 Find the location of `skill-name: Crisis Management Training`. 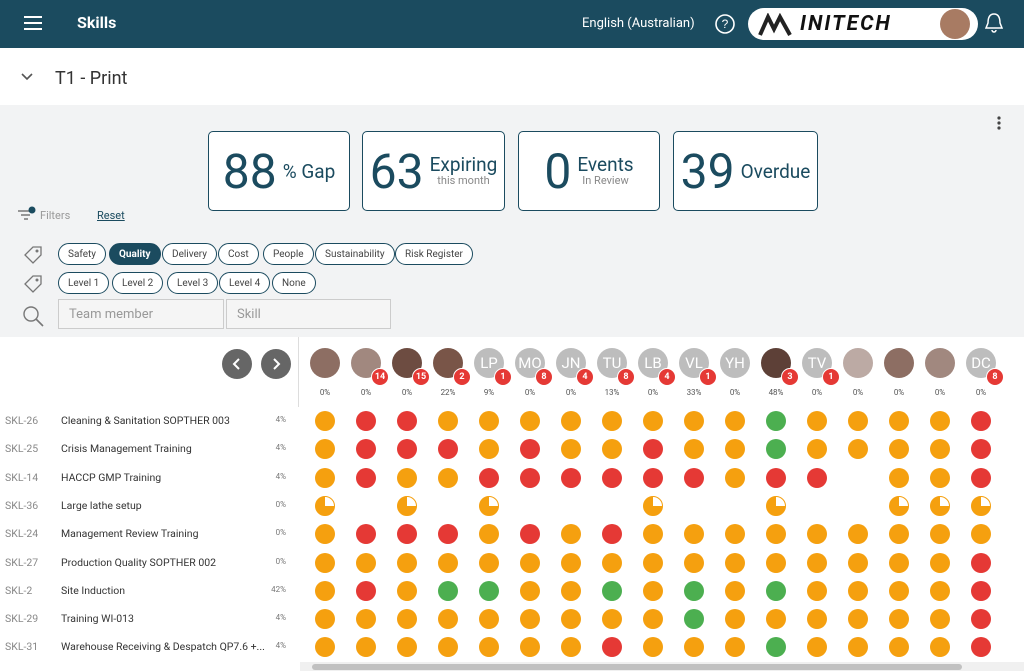

skill-name: Crisis Management Training is located at coordinates (126, 449).